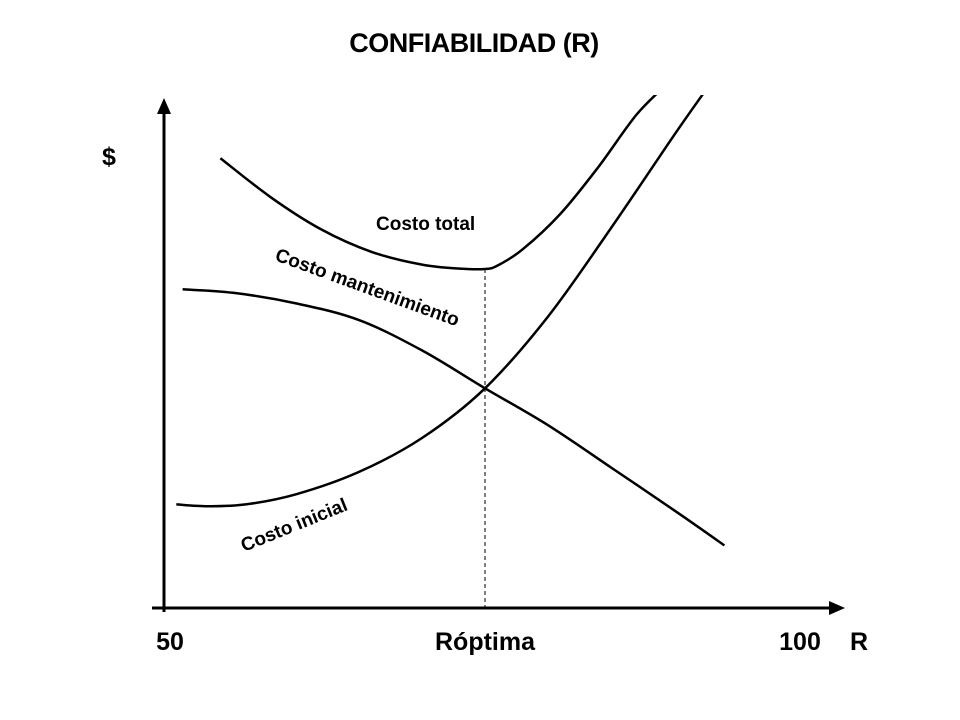 This screenshot has width=960, height=720. I want to click on y-axis-arrow, so click(164, 106).